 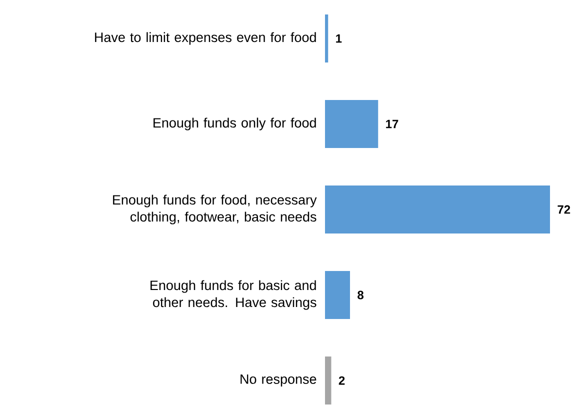 What do you see at coordinates (339, 38) in the screenshot?
I see `data-label: 1` at bounding box center [339, 38].